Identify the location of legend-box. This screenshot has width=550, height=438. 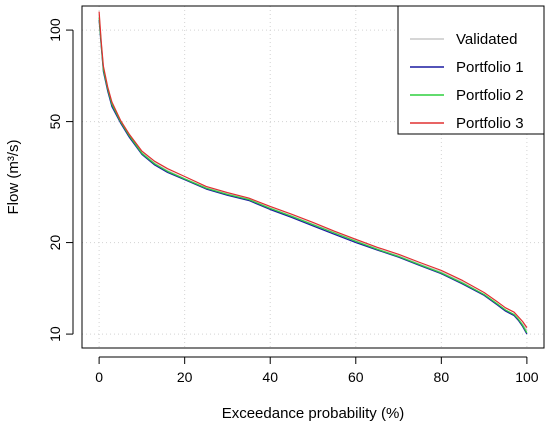
(471, 70).